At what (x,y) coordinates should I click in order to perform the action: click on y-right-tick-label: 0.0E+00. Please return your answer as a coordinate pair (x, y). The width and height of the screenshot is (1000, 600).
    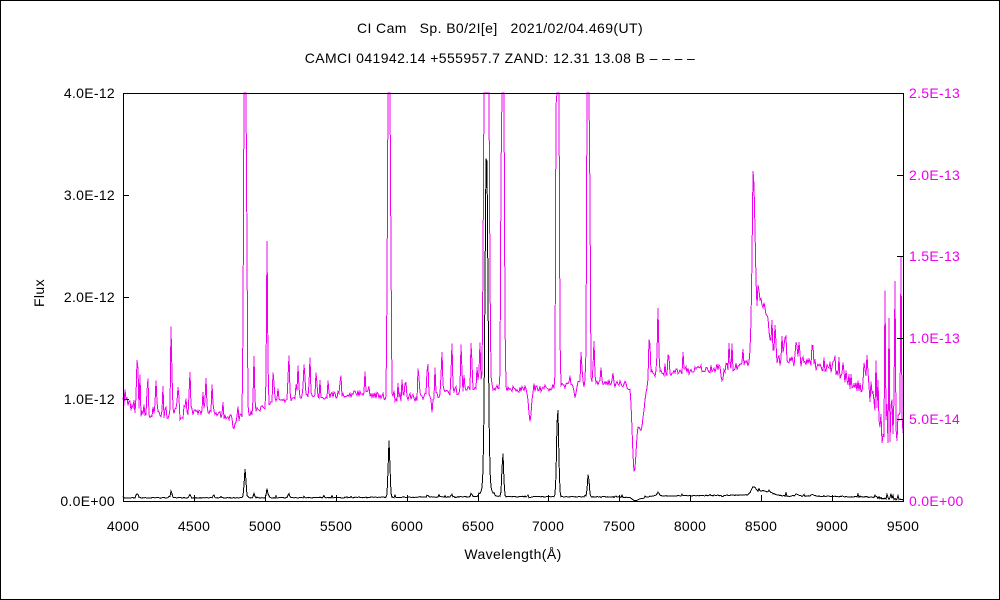
    Looking at the image, I should click on (936, 501).